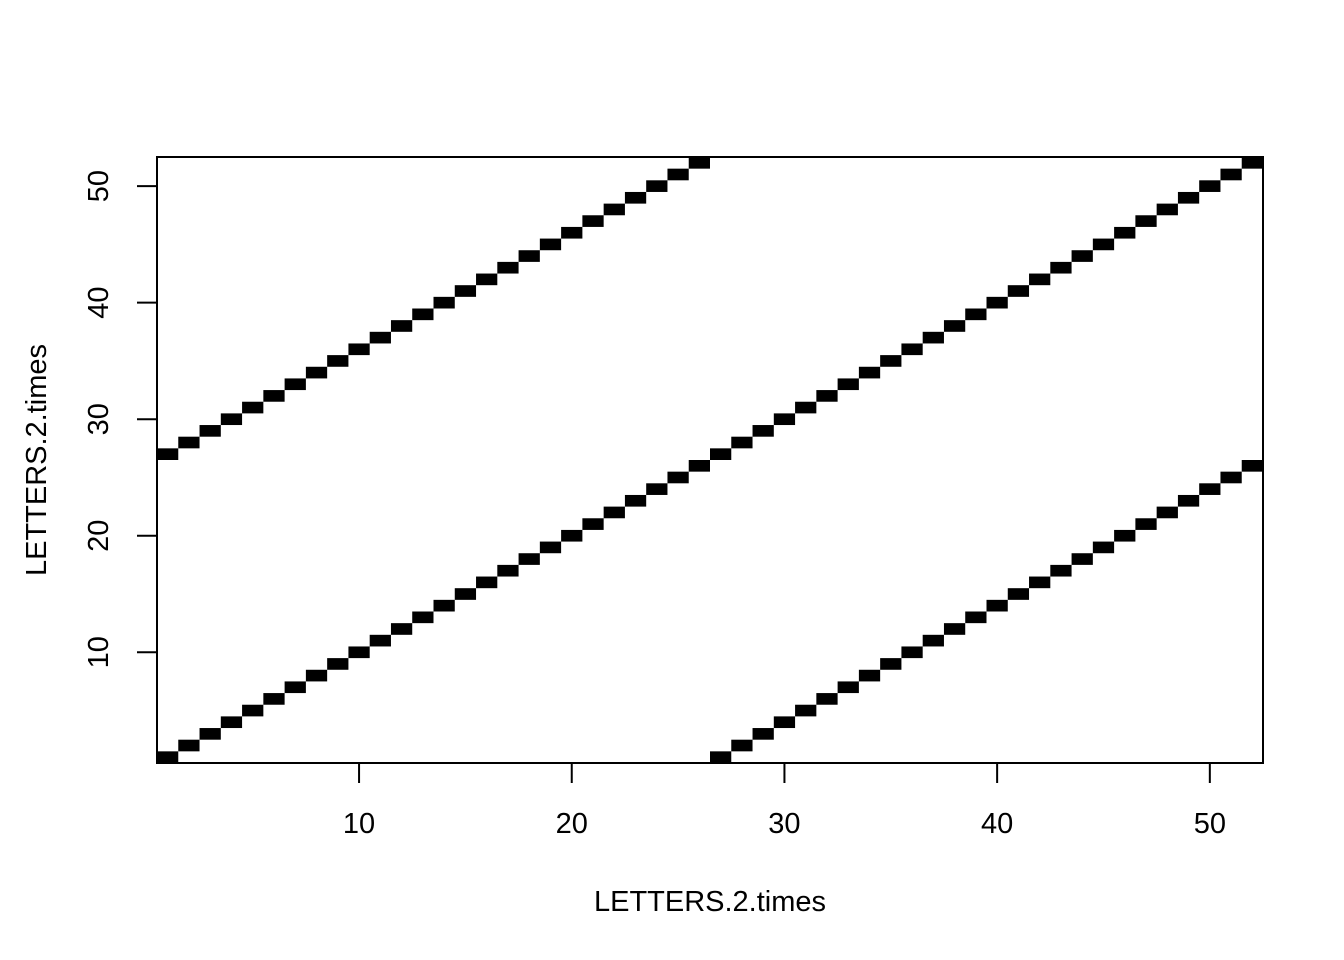 The image size is (1344, 960). I want to click on y-tick-label: 10, so click(99, 652).